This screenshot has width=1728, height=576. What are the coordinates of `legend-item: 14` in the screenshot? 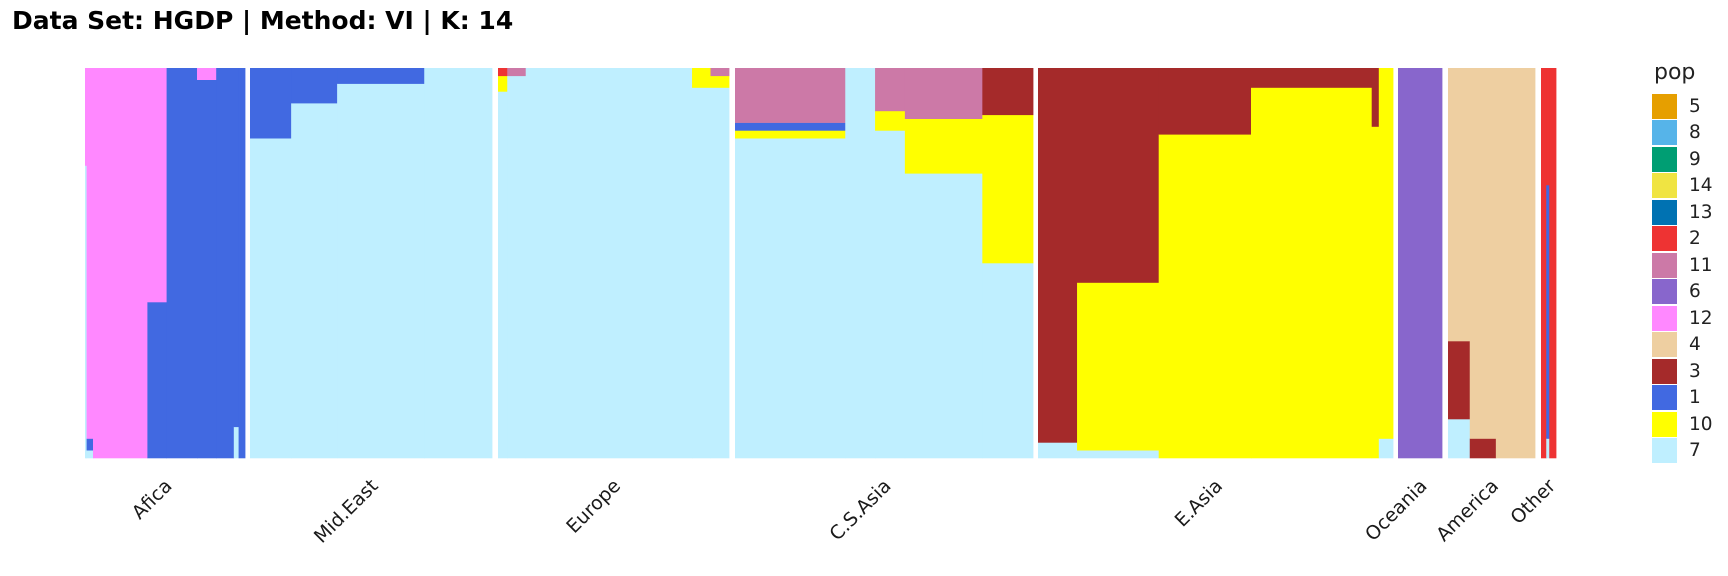 It's located at (1682, 186).